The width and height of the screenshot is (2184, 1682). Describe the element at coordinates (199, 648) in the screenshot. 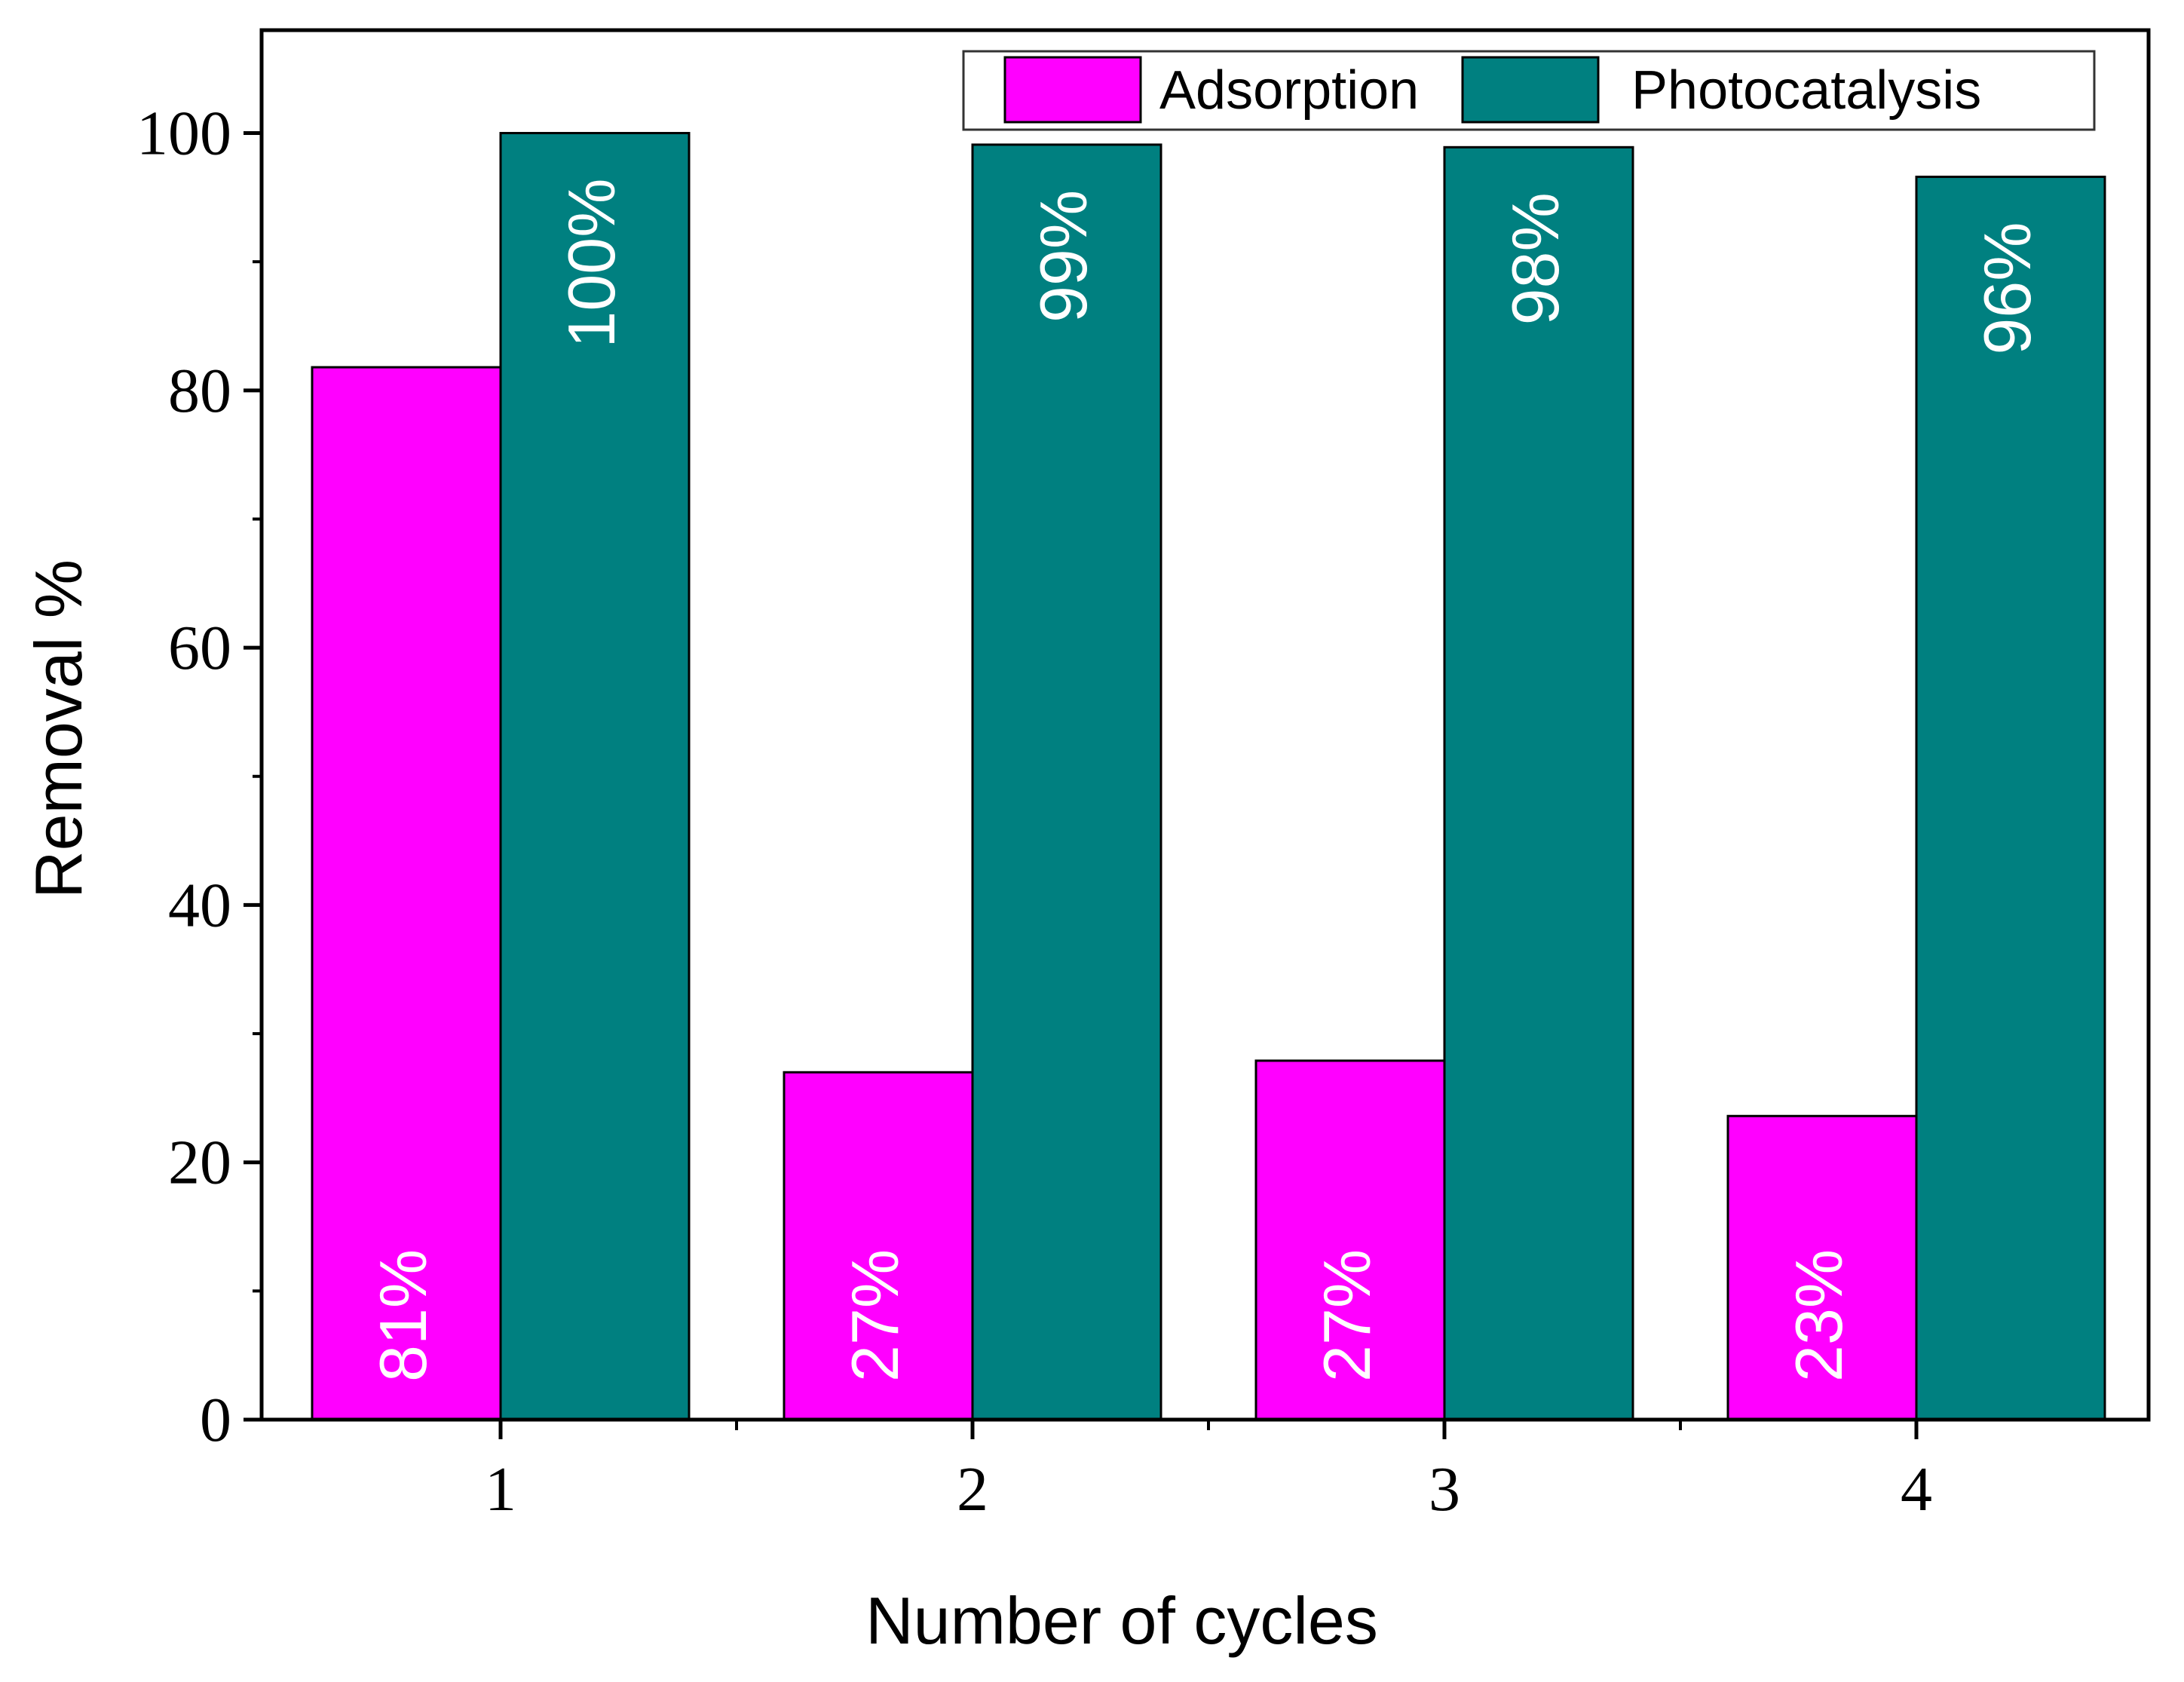

I see `y-tick-label: 60` at that location.